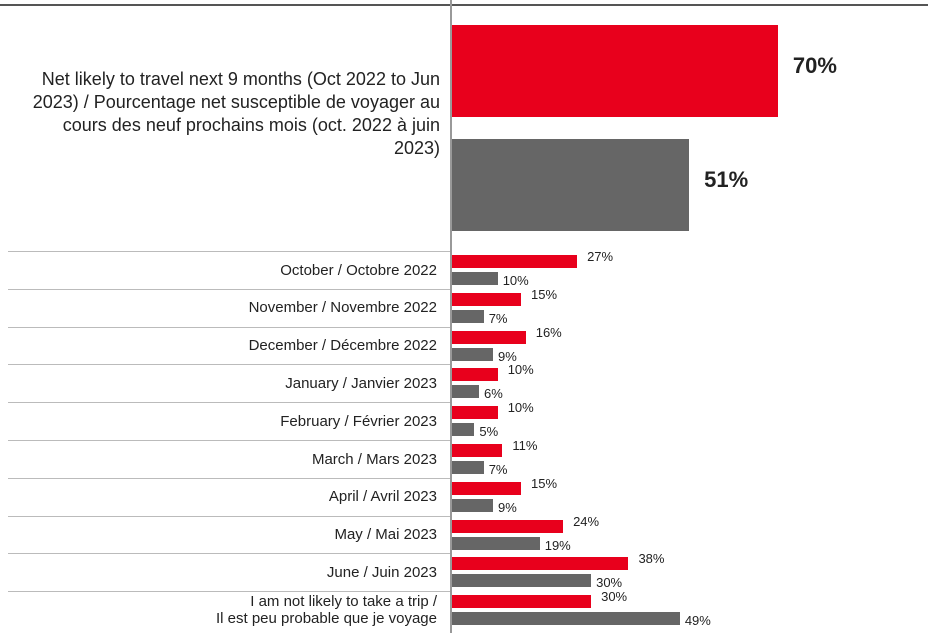  Describe the element at coordinates (489, 432) in the screenshot. I see `value-label: 5%` at that location.